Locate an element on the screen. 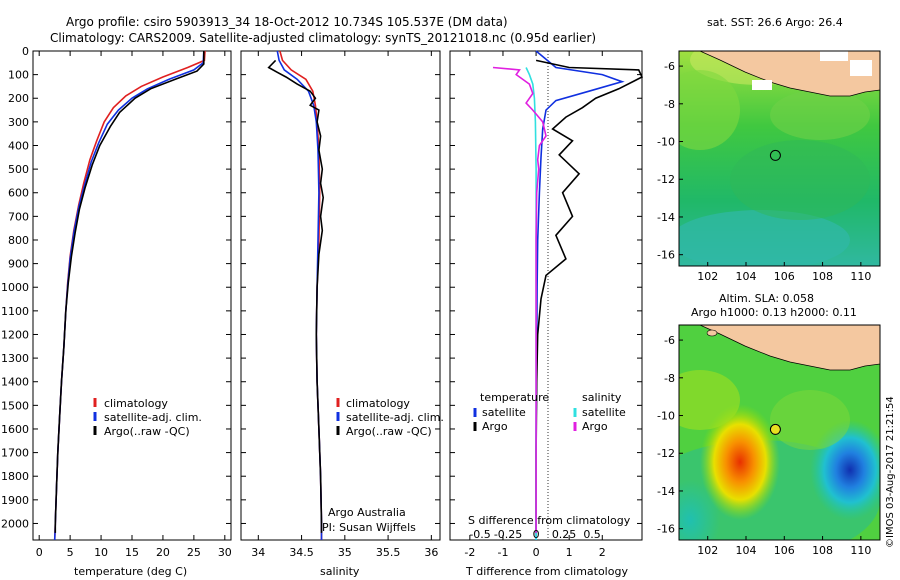  x-tick-label: 20 is located at coordinates (163, 552).